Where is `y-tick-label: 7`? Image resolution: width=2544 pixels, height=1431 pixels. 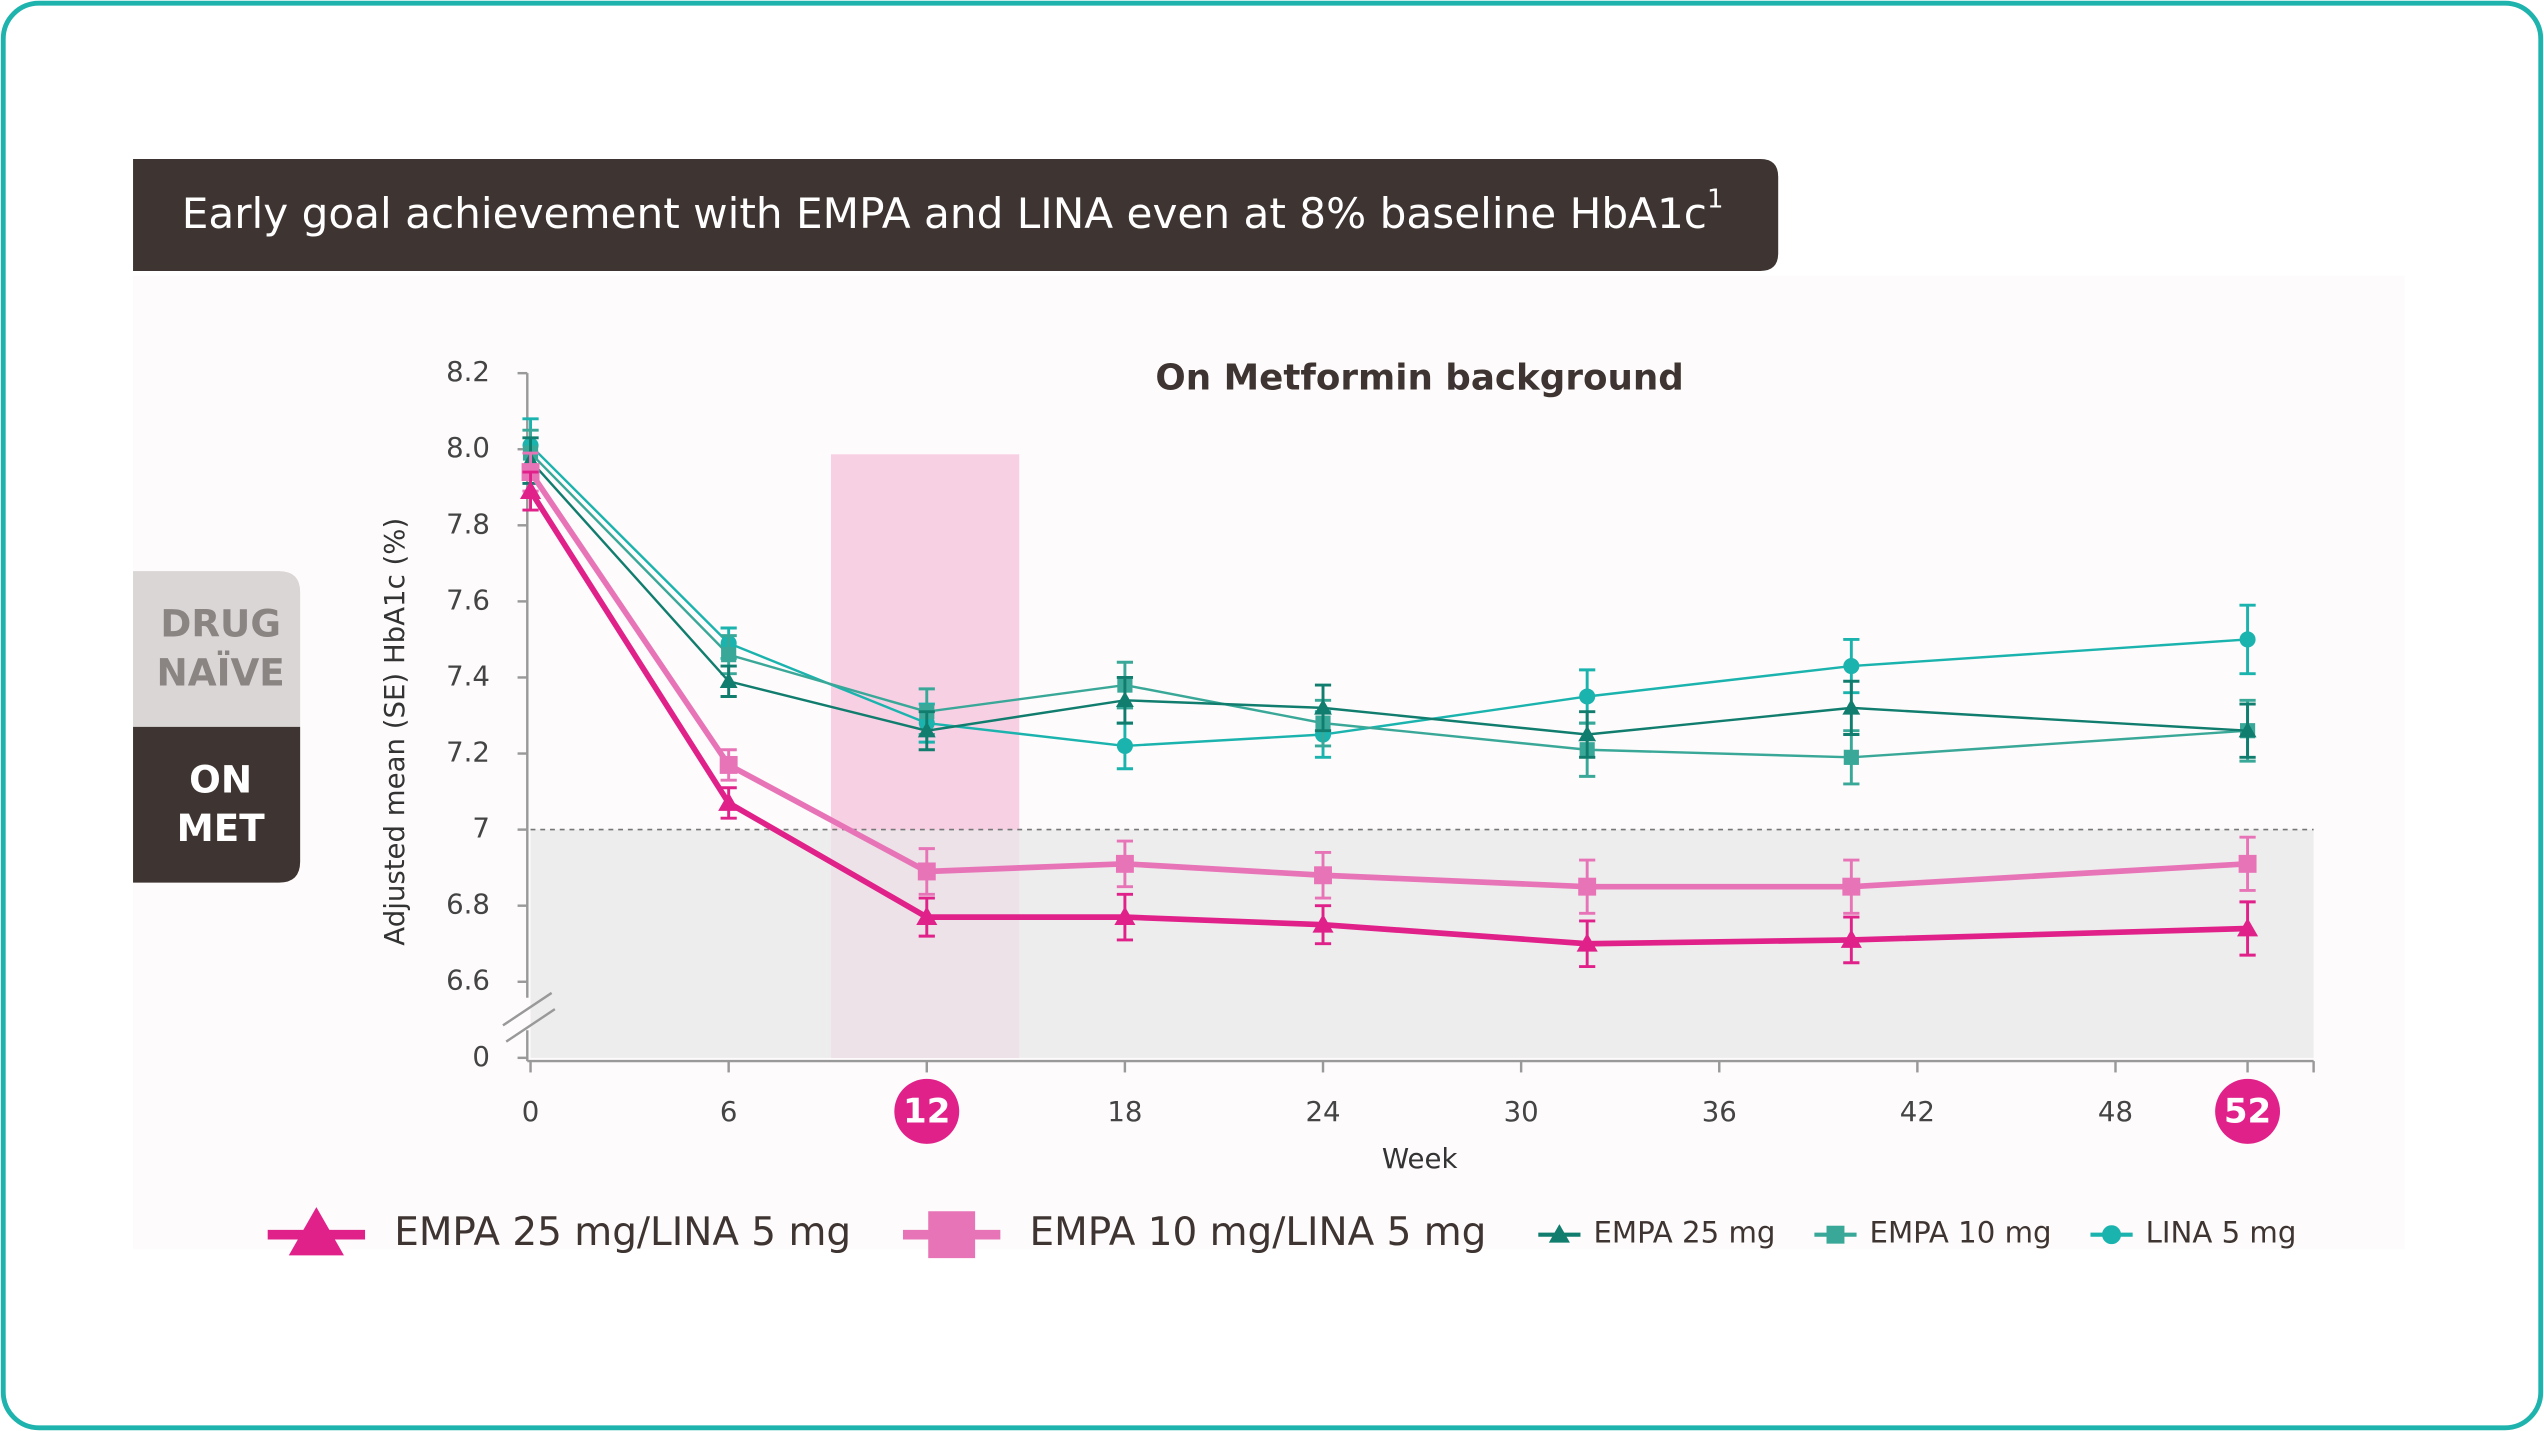
y-tick-label: 7 is located at coordinates (481, 828).